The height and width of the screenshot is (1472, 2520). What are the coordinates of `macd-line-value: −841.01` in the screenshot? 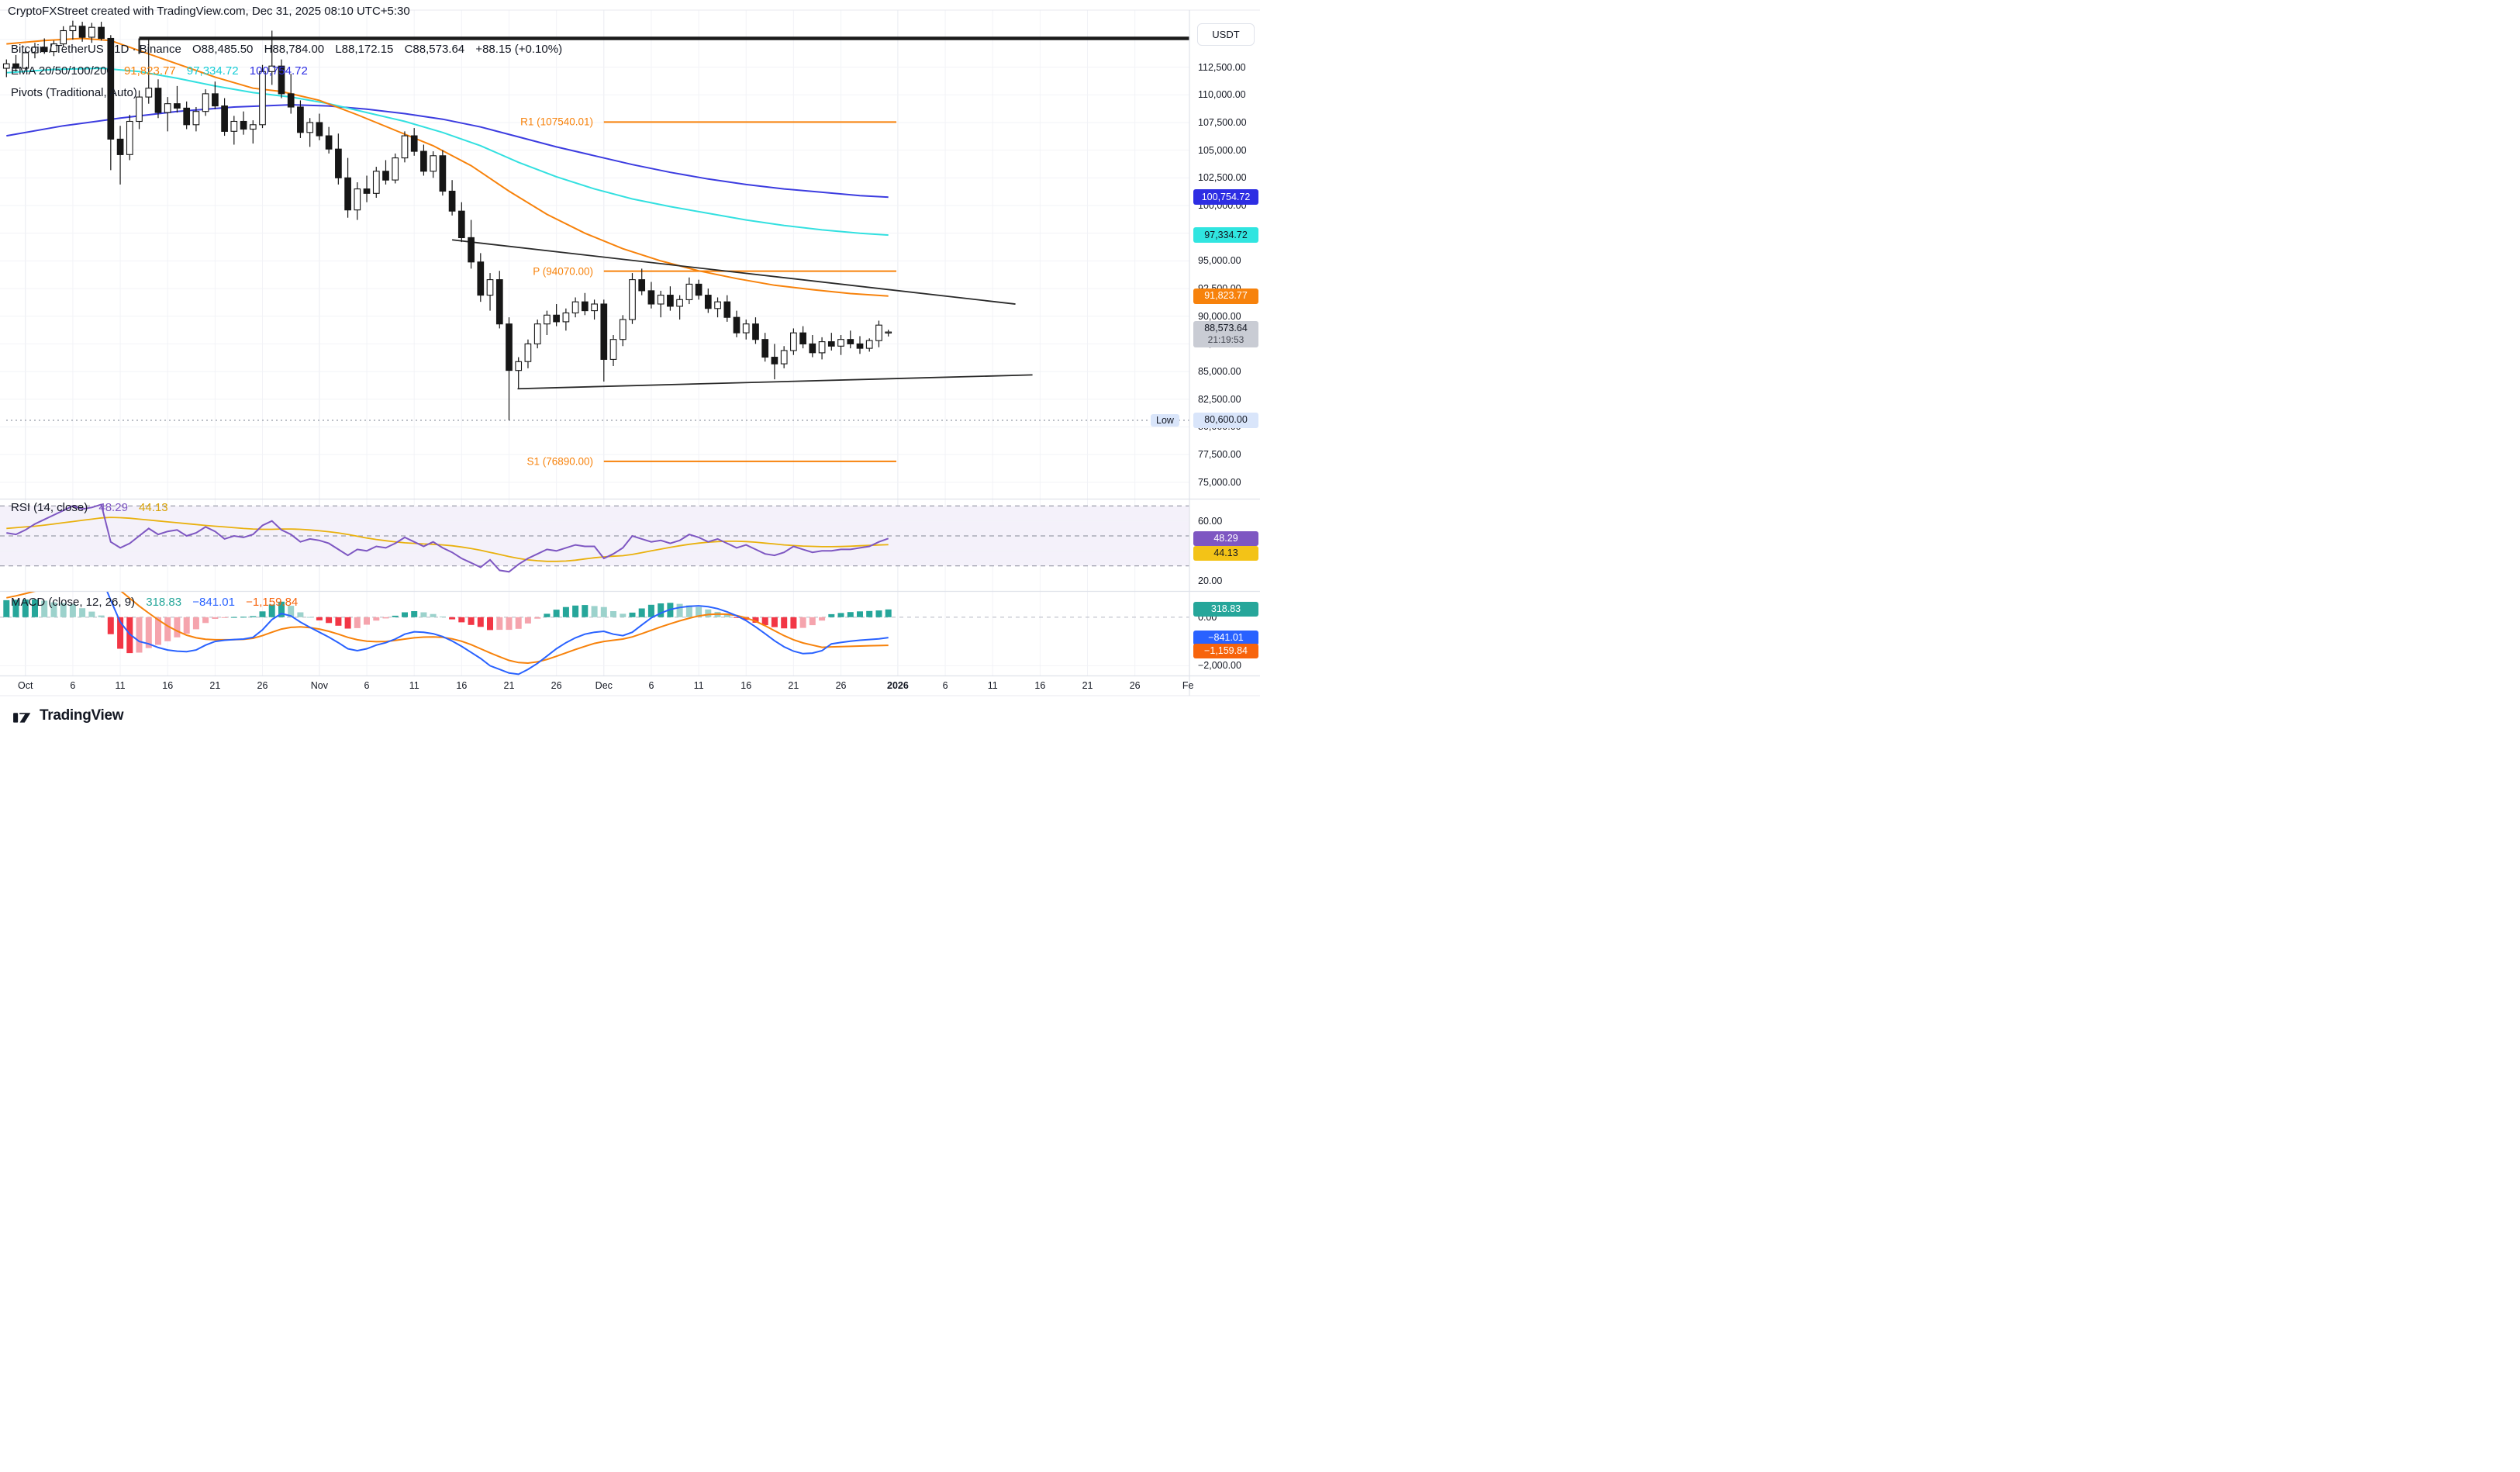 It's located at (213, 602).